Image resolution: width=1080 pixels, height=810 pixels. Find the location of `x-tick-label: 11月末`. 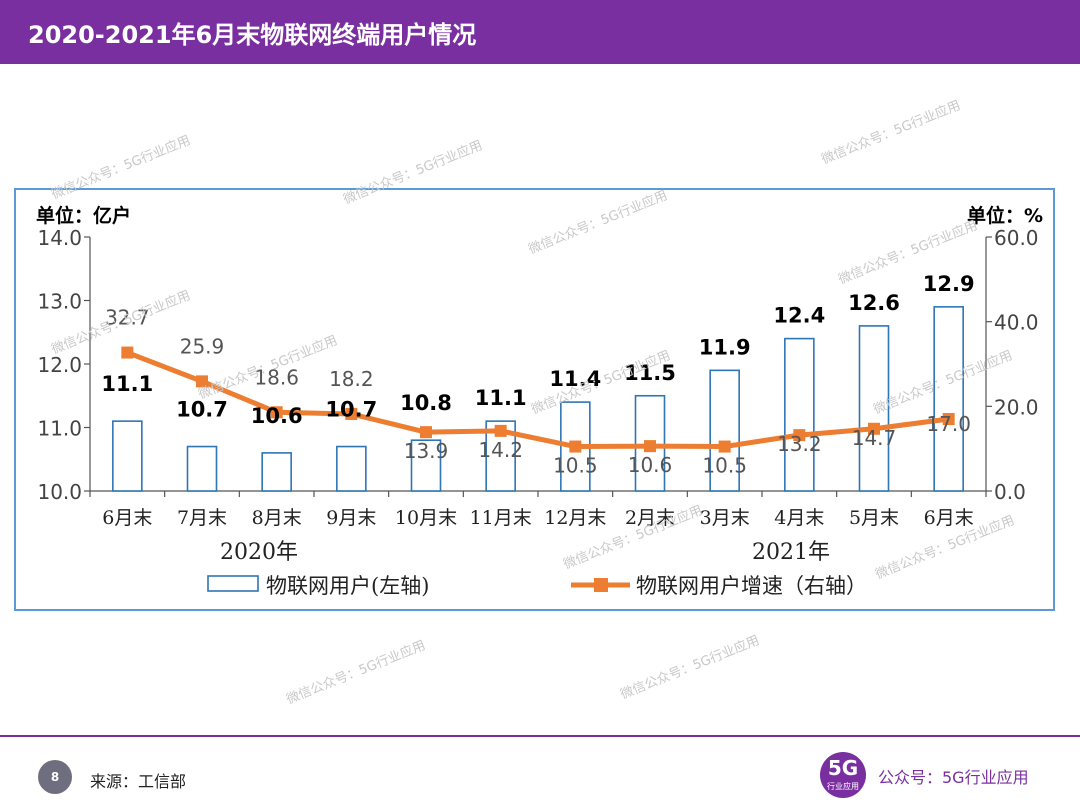

x-tick-label: 11月末 is located at coordinates (501, 518).